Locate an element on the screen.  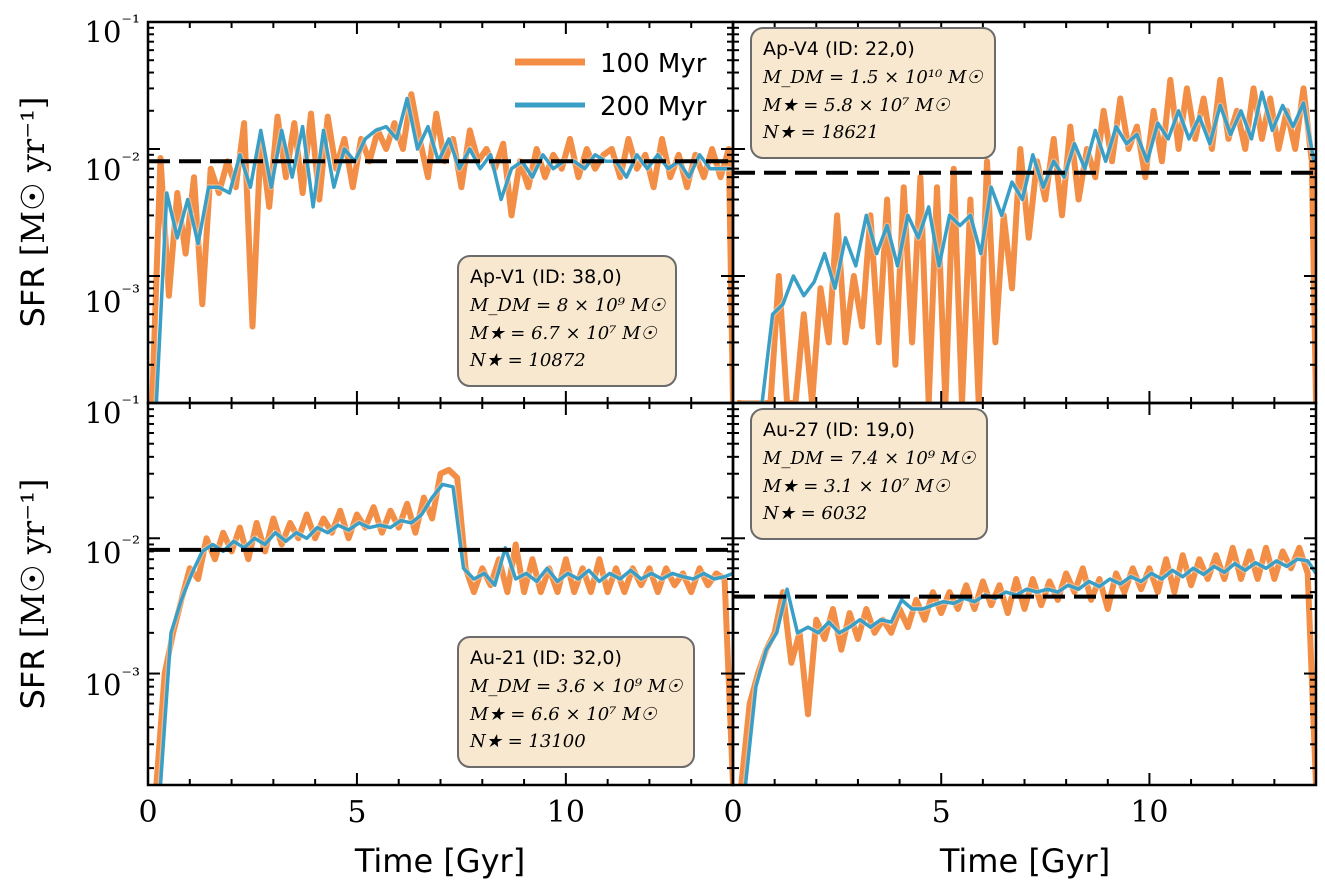
dark-matter-mass: M_DM = 3.6 × 10⁹ M☉ is located at coordinates (576, 686).